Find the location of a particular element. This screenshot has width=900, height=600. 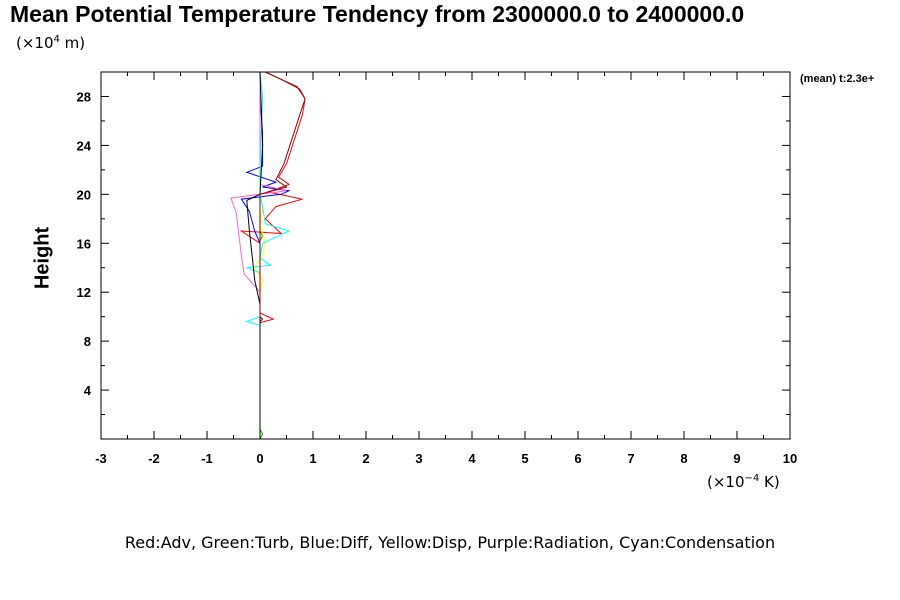

y-tick-label: 8 is located at coordinates (87, 341).